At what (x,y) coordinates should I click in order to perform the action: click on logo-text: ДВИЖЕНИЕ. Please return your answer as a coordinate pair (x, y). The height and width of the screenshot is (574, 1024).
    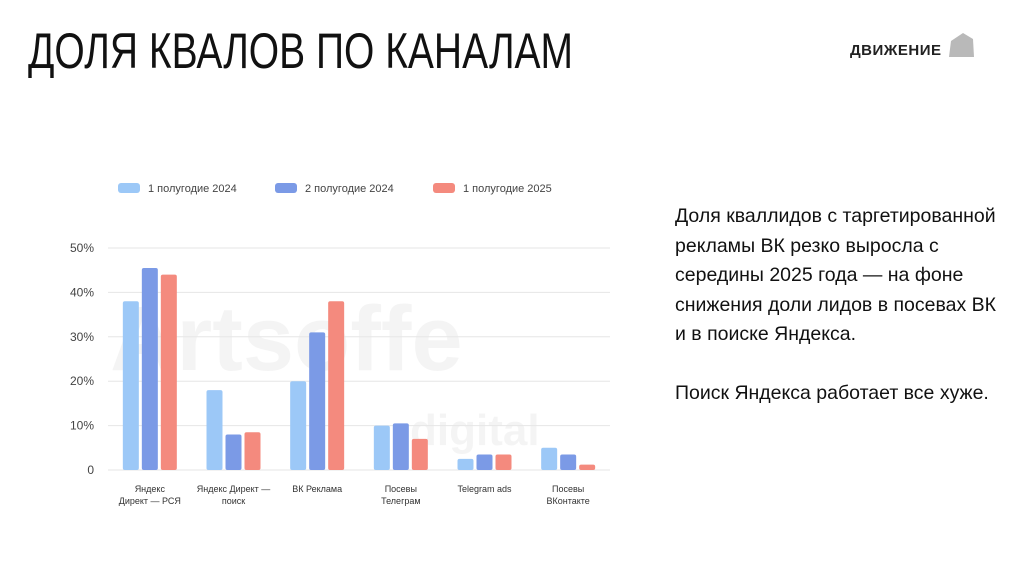
    Looking at the image, I should click on (896, 50).